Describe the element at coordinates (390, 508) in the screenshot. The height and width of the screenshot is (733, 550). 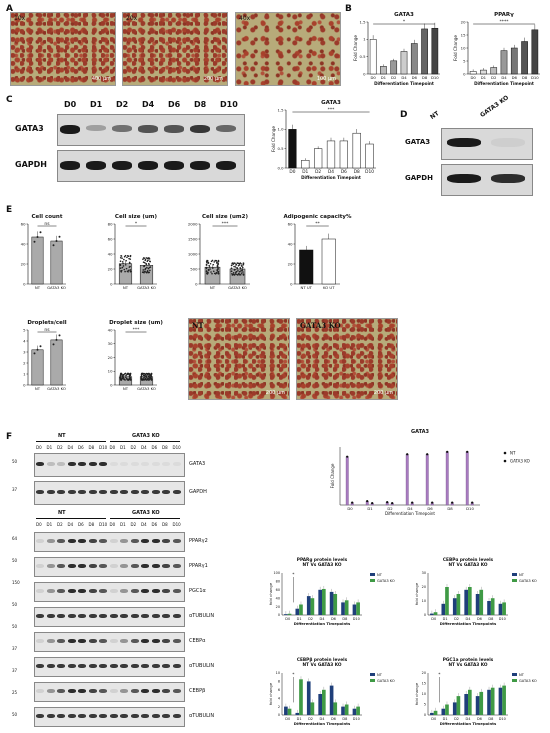
I see `x-tick-label: D2` at that location.